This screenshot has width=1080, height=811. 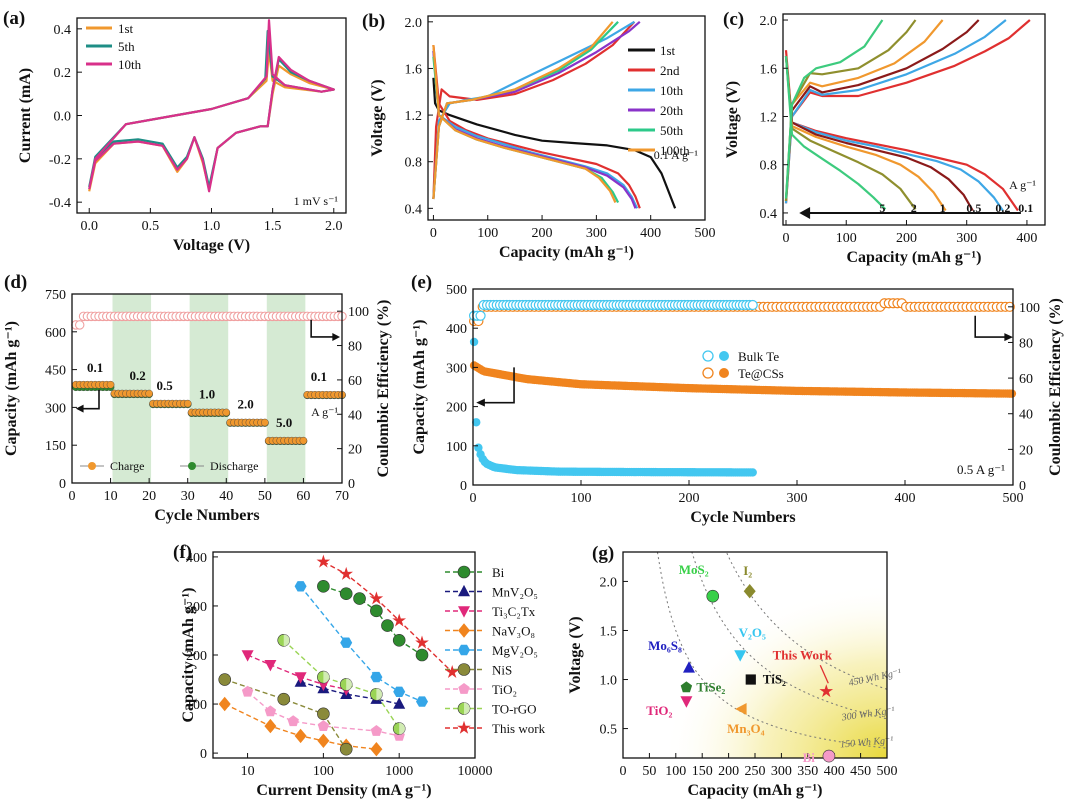 I want to click on legend-label: TO-rGO, so click(x=514, y=709).